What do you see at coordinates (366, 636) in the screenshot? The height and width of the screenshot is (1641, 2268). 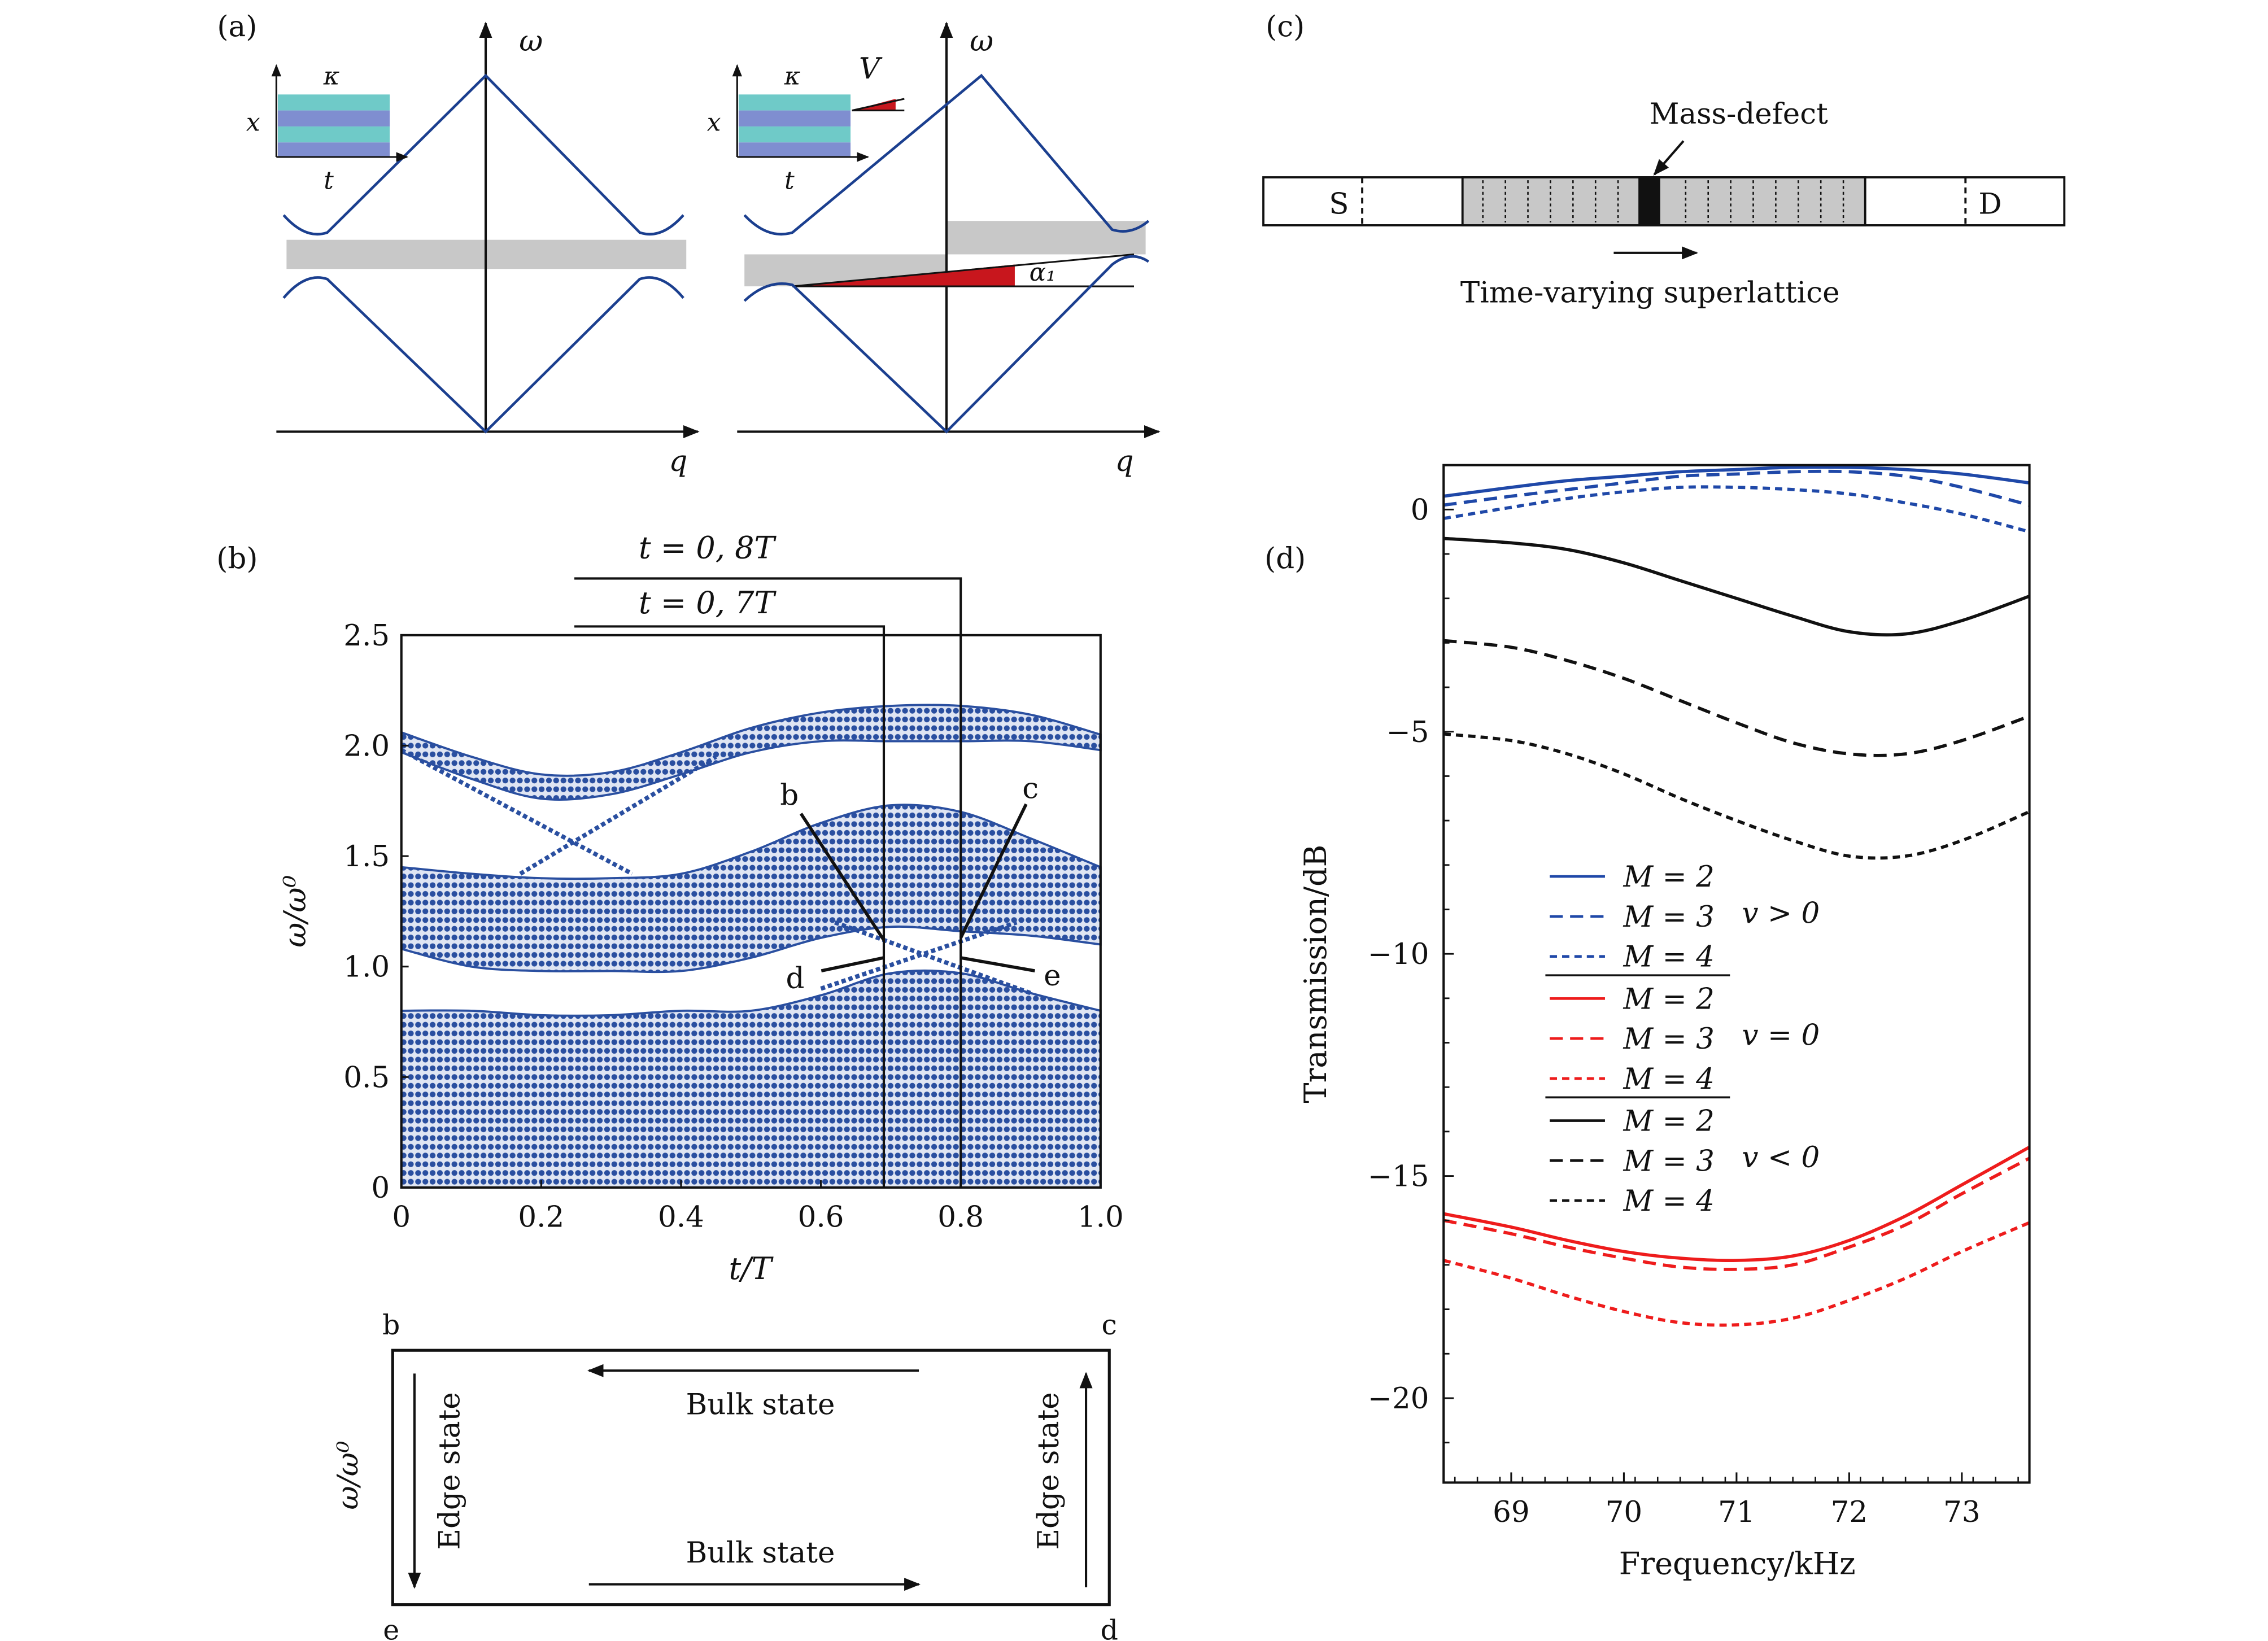 I see `y-tick-label: 2.5` at bounding box center [366, 636].